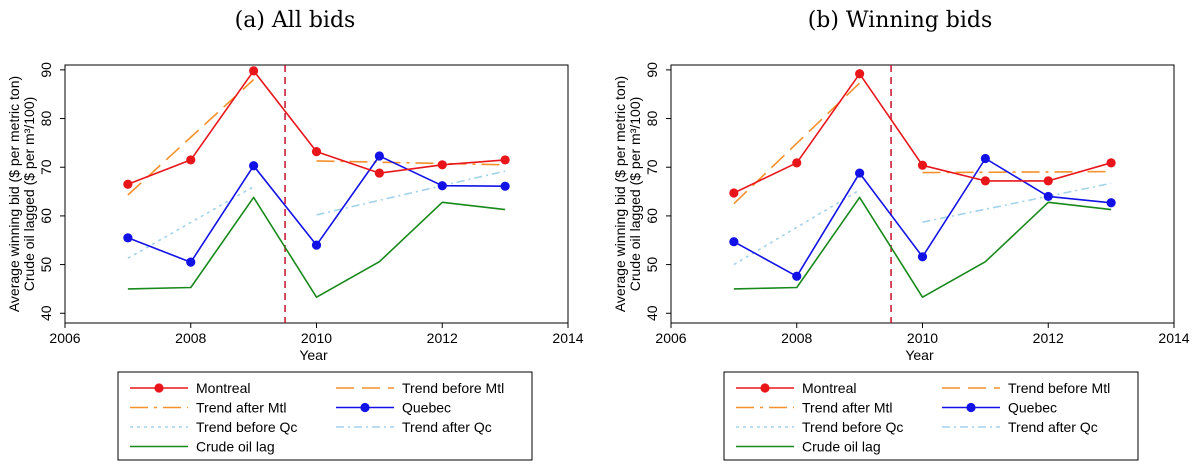 The height and width of the screenshot is (467, 1200). What do you see at coordinates (900, 20) in the screenshot?
I see `chart-title: (b) Winning bids` at bounding box center [900, 20].